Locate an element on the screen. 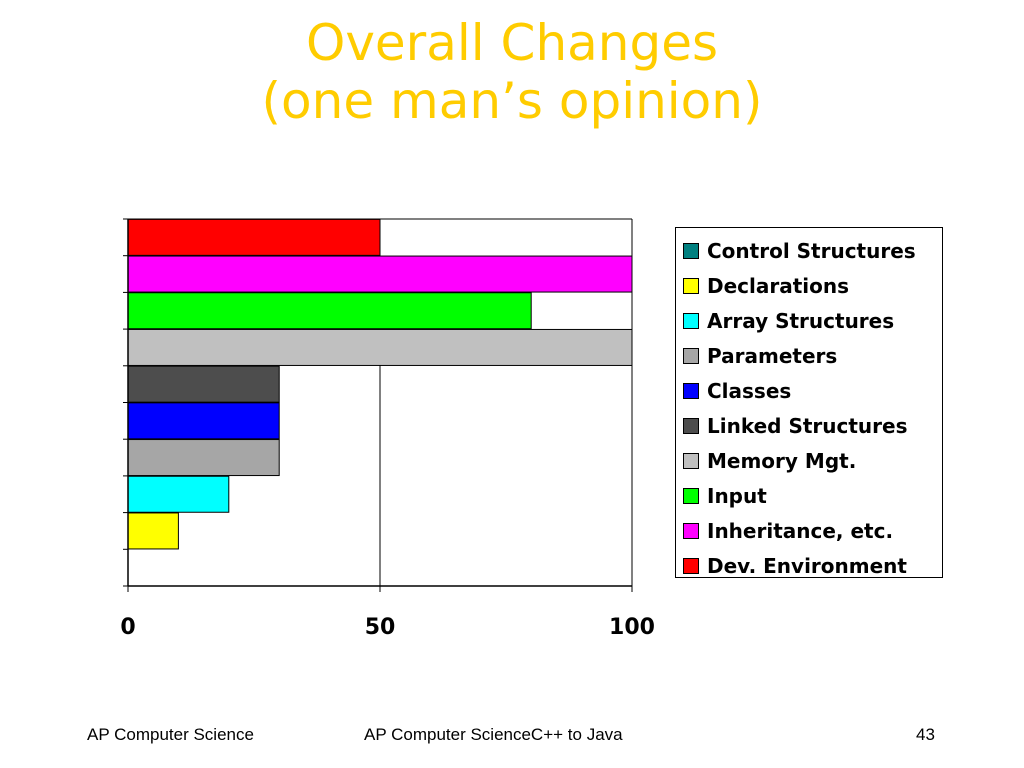 The width and height of the screenshot is (1024, 768). legend-label: Inheritance, etc. is located at coordinates (800, 530).